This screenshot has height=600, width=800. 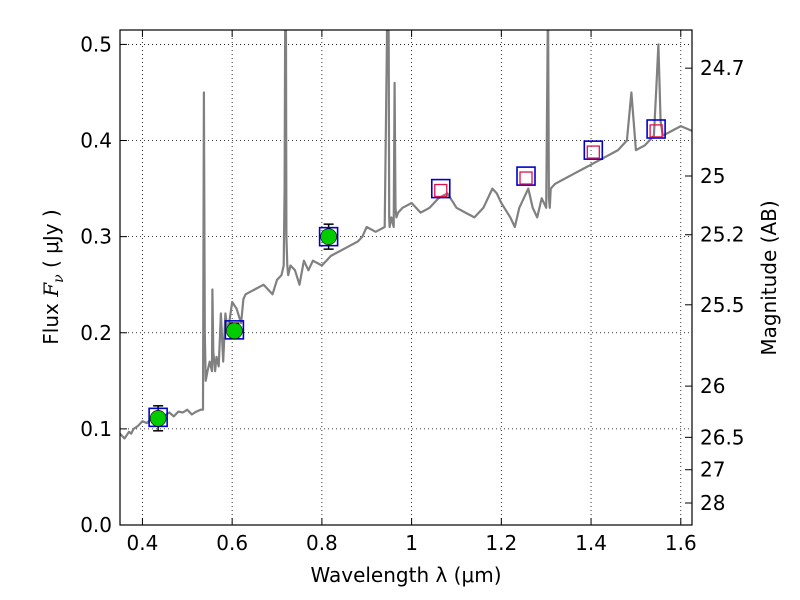 What do you see at coordinates (722, 68) in the screenshot?
I see `y2-tick-label: 24.7` at bounding box center [722, 68].